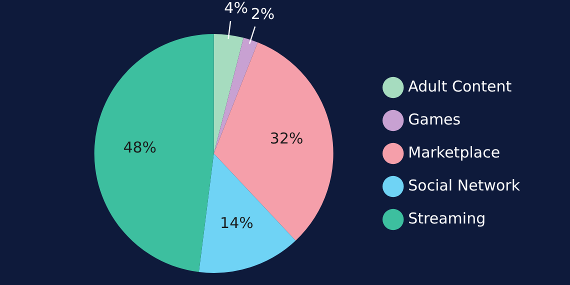 The image size is (570, 285). What do you see at coordinates (464, 185) in the screenshot?
I see `legend-label: Social Network` at bounding box center [464, 185].